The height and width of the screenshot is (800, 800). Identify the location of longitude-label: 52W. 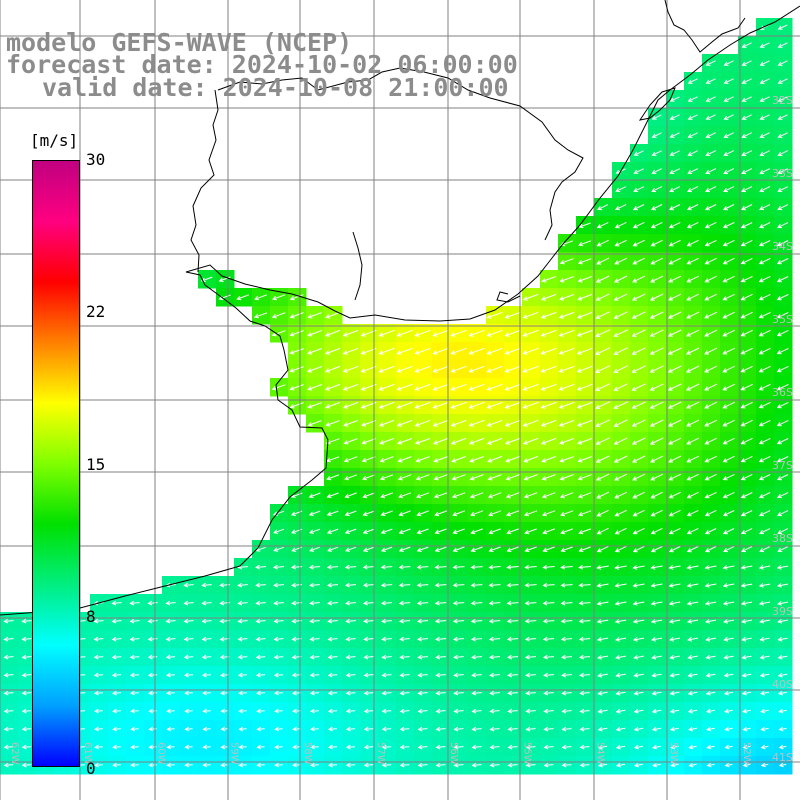
(746, 753).